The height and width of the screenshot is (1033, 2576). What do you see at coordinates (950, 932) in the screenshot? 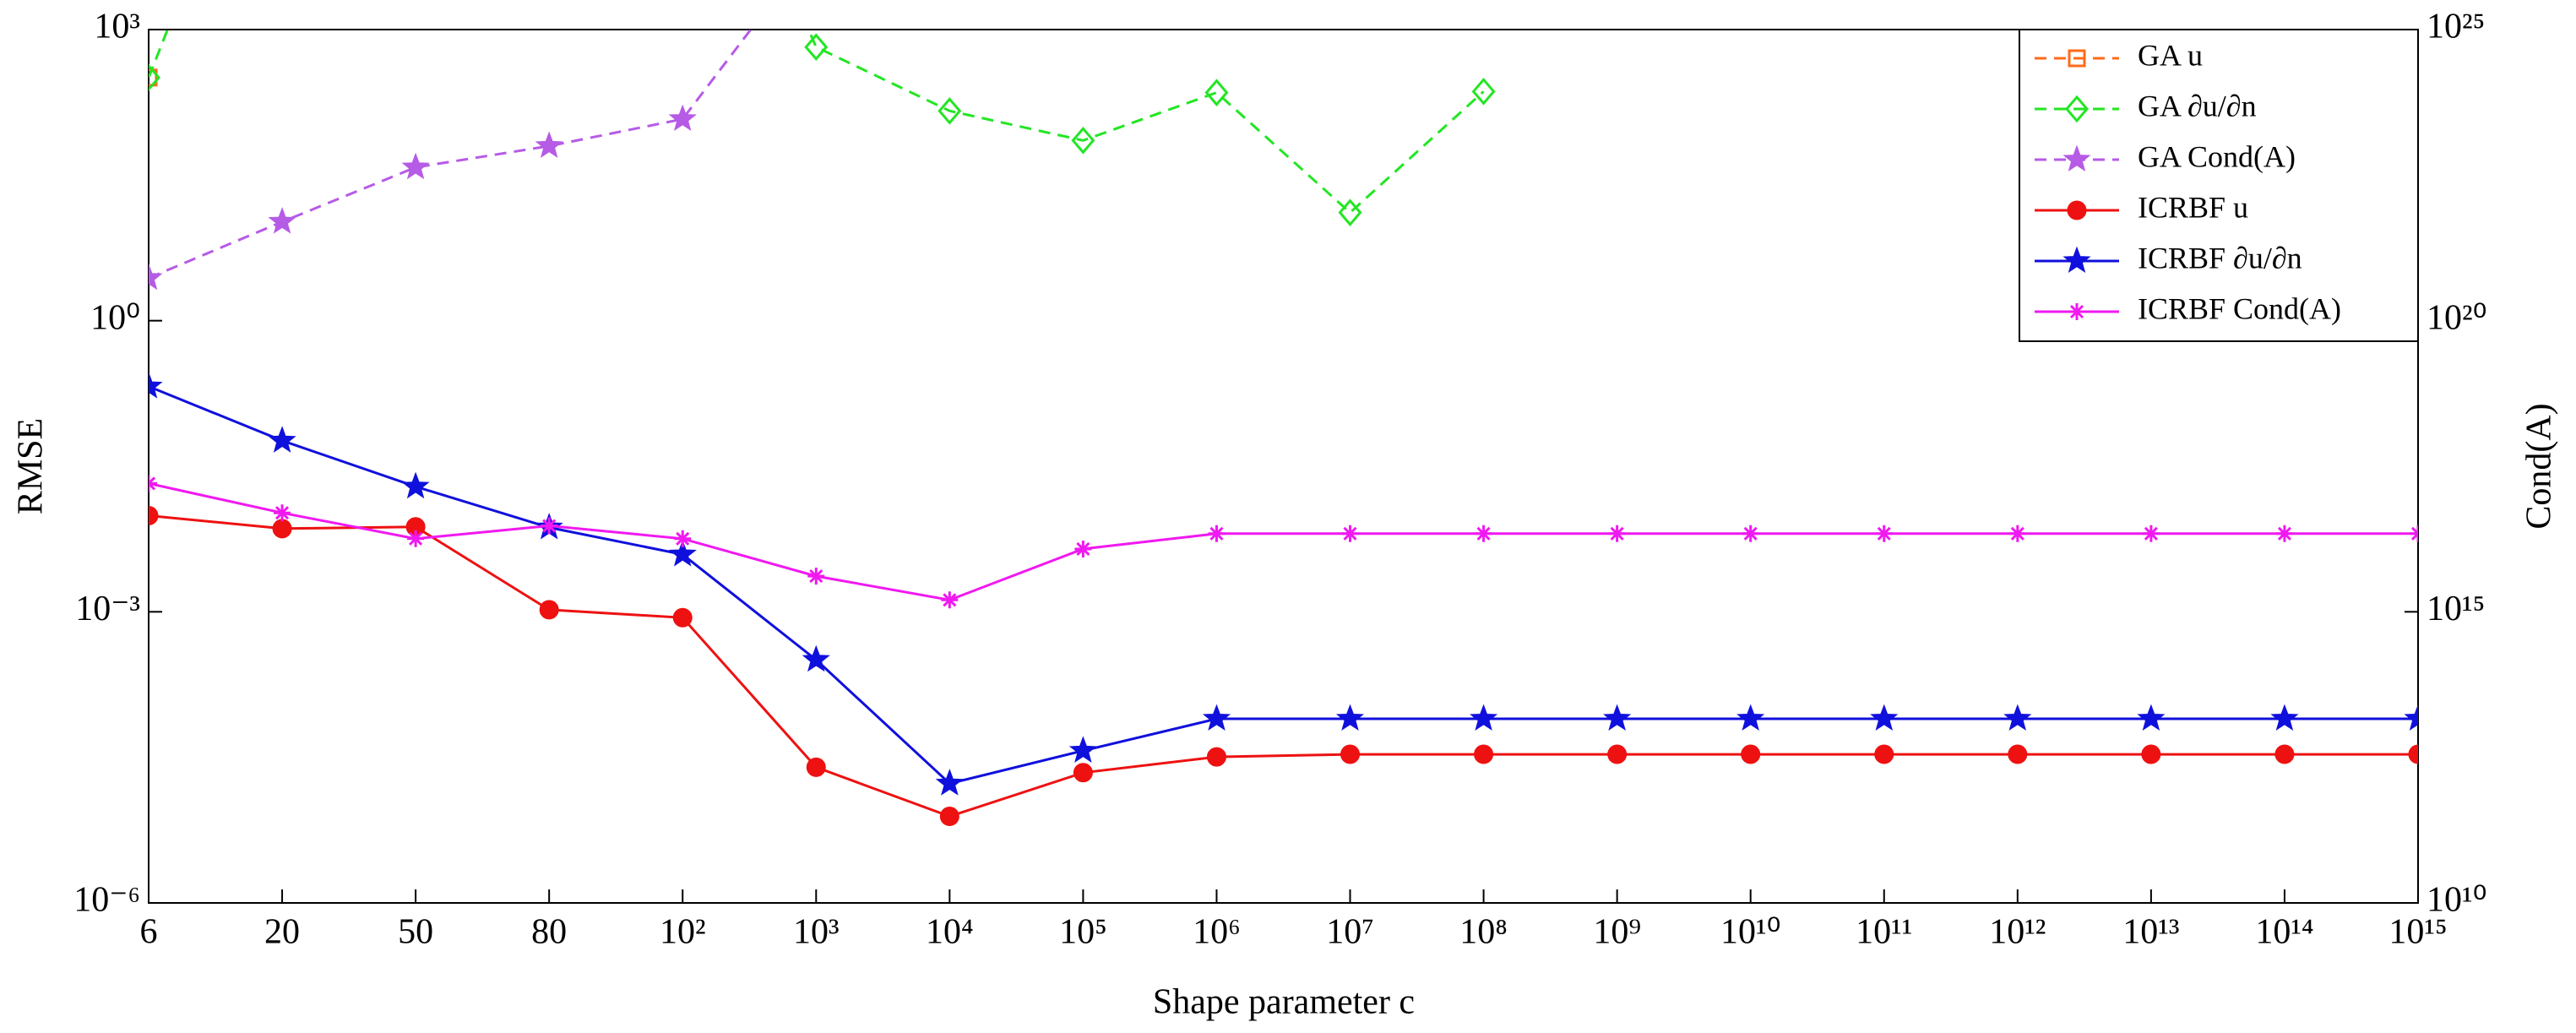
I see `x-tick-label: 10⁴` at bounding box center [950, 932].